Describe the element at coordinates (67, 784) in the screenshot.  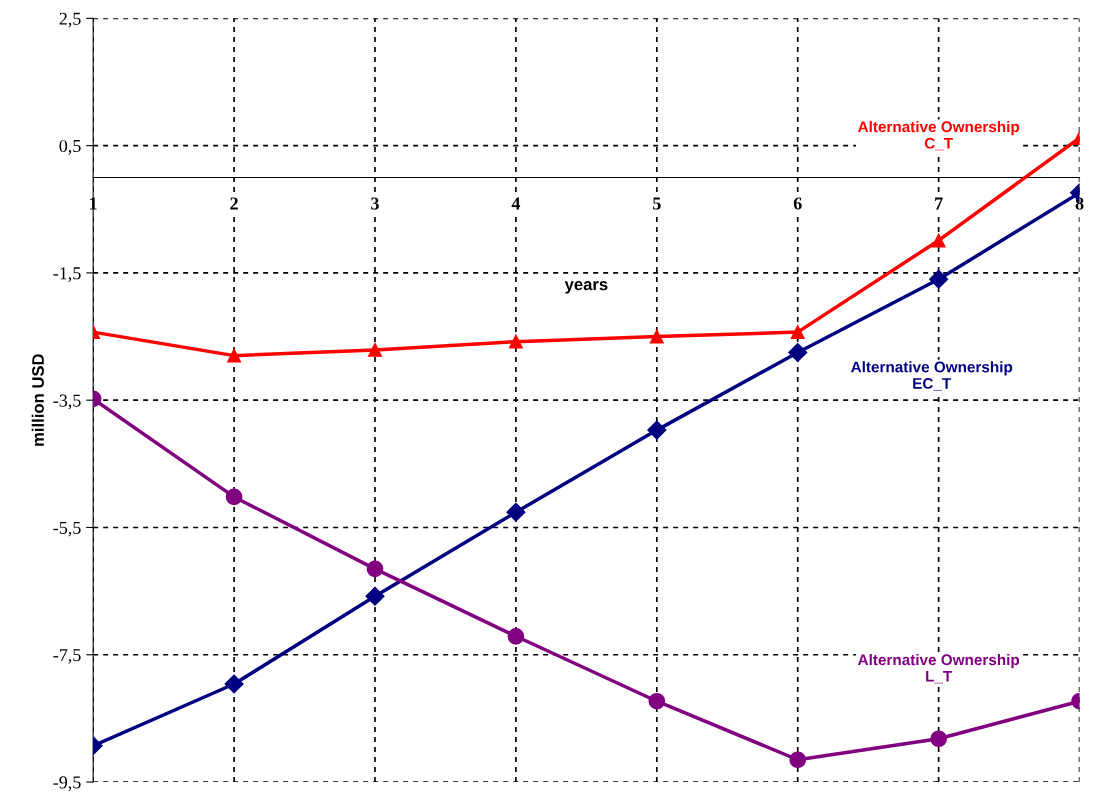
I see `y-tick-label: -9,5` at that location.